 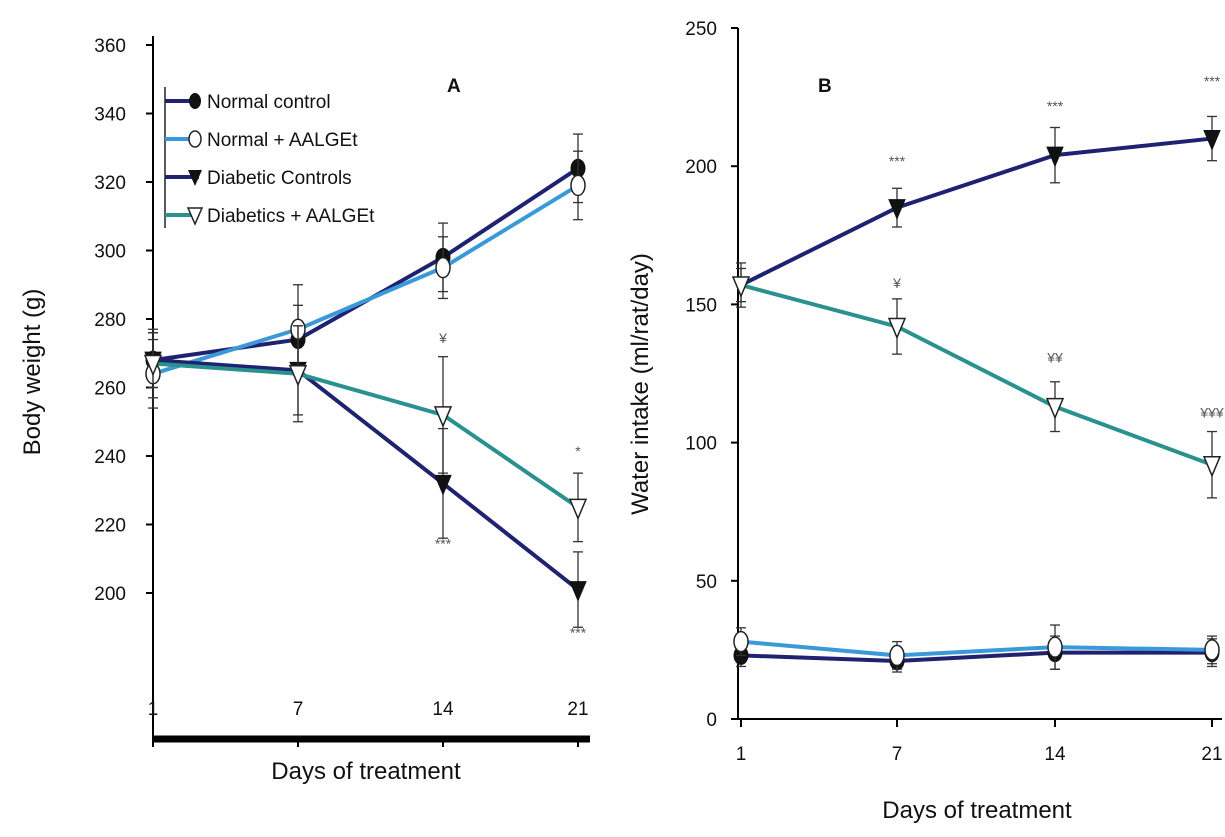 I want to click on panel-1-annotation-2: ***, so click(x=1212, y=81).